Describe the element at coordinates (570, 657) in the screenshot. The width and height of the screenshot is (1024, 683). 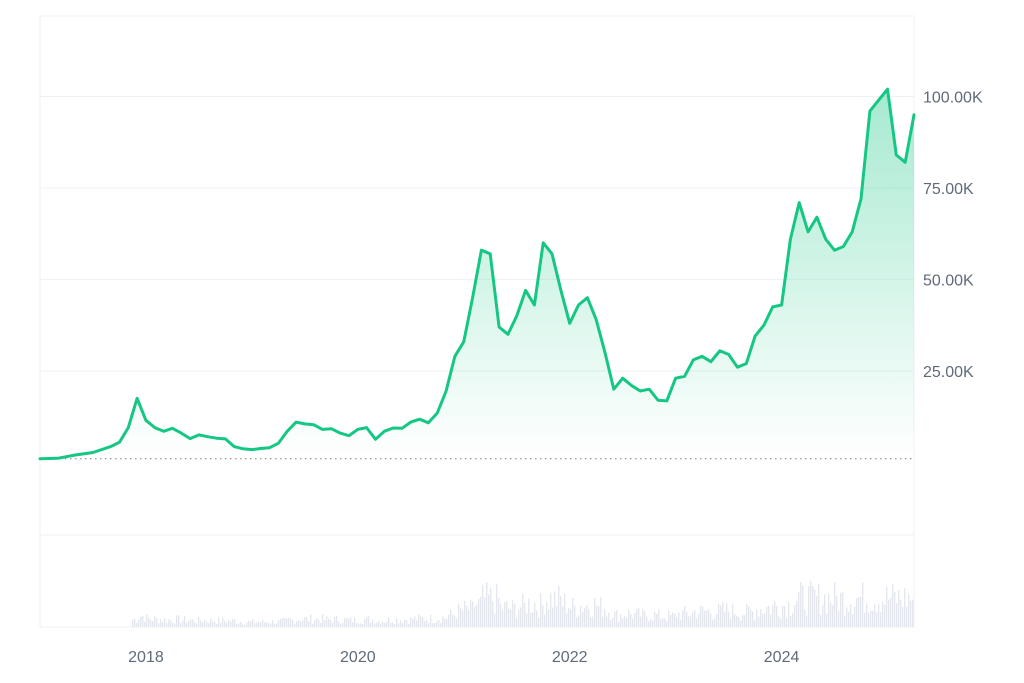
I see `x-tick-label: 2022` at that location.